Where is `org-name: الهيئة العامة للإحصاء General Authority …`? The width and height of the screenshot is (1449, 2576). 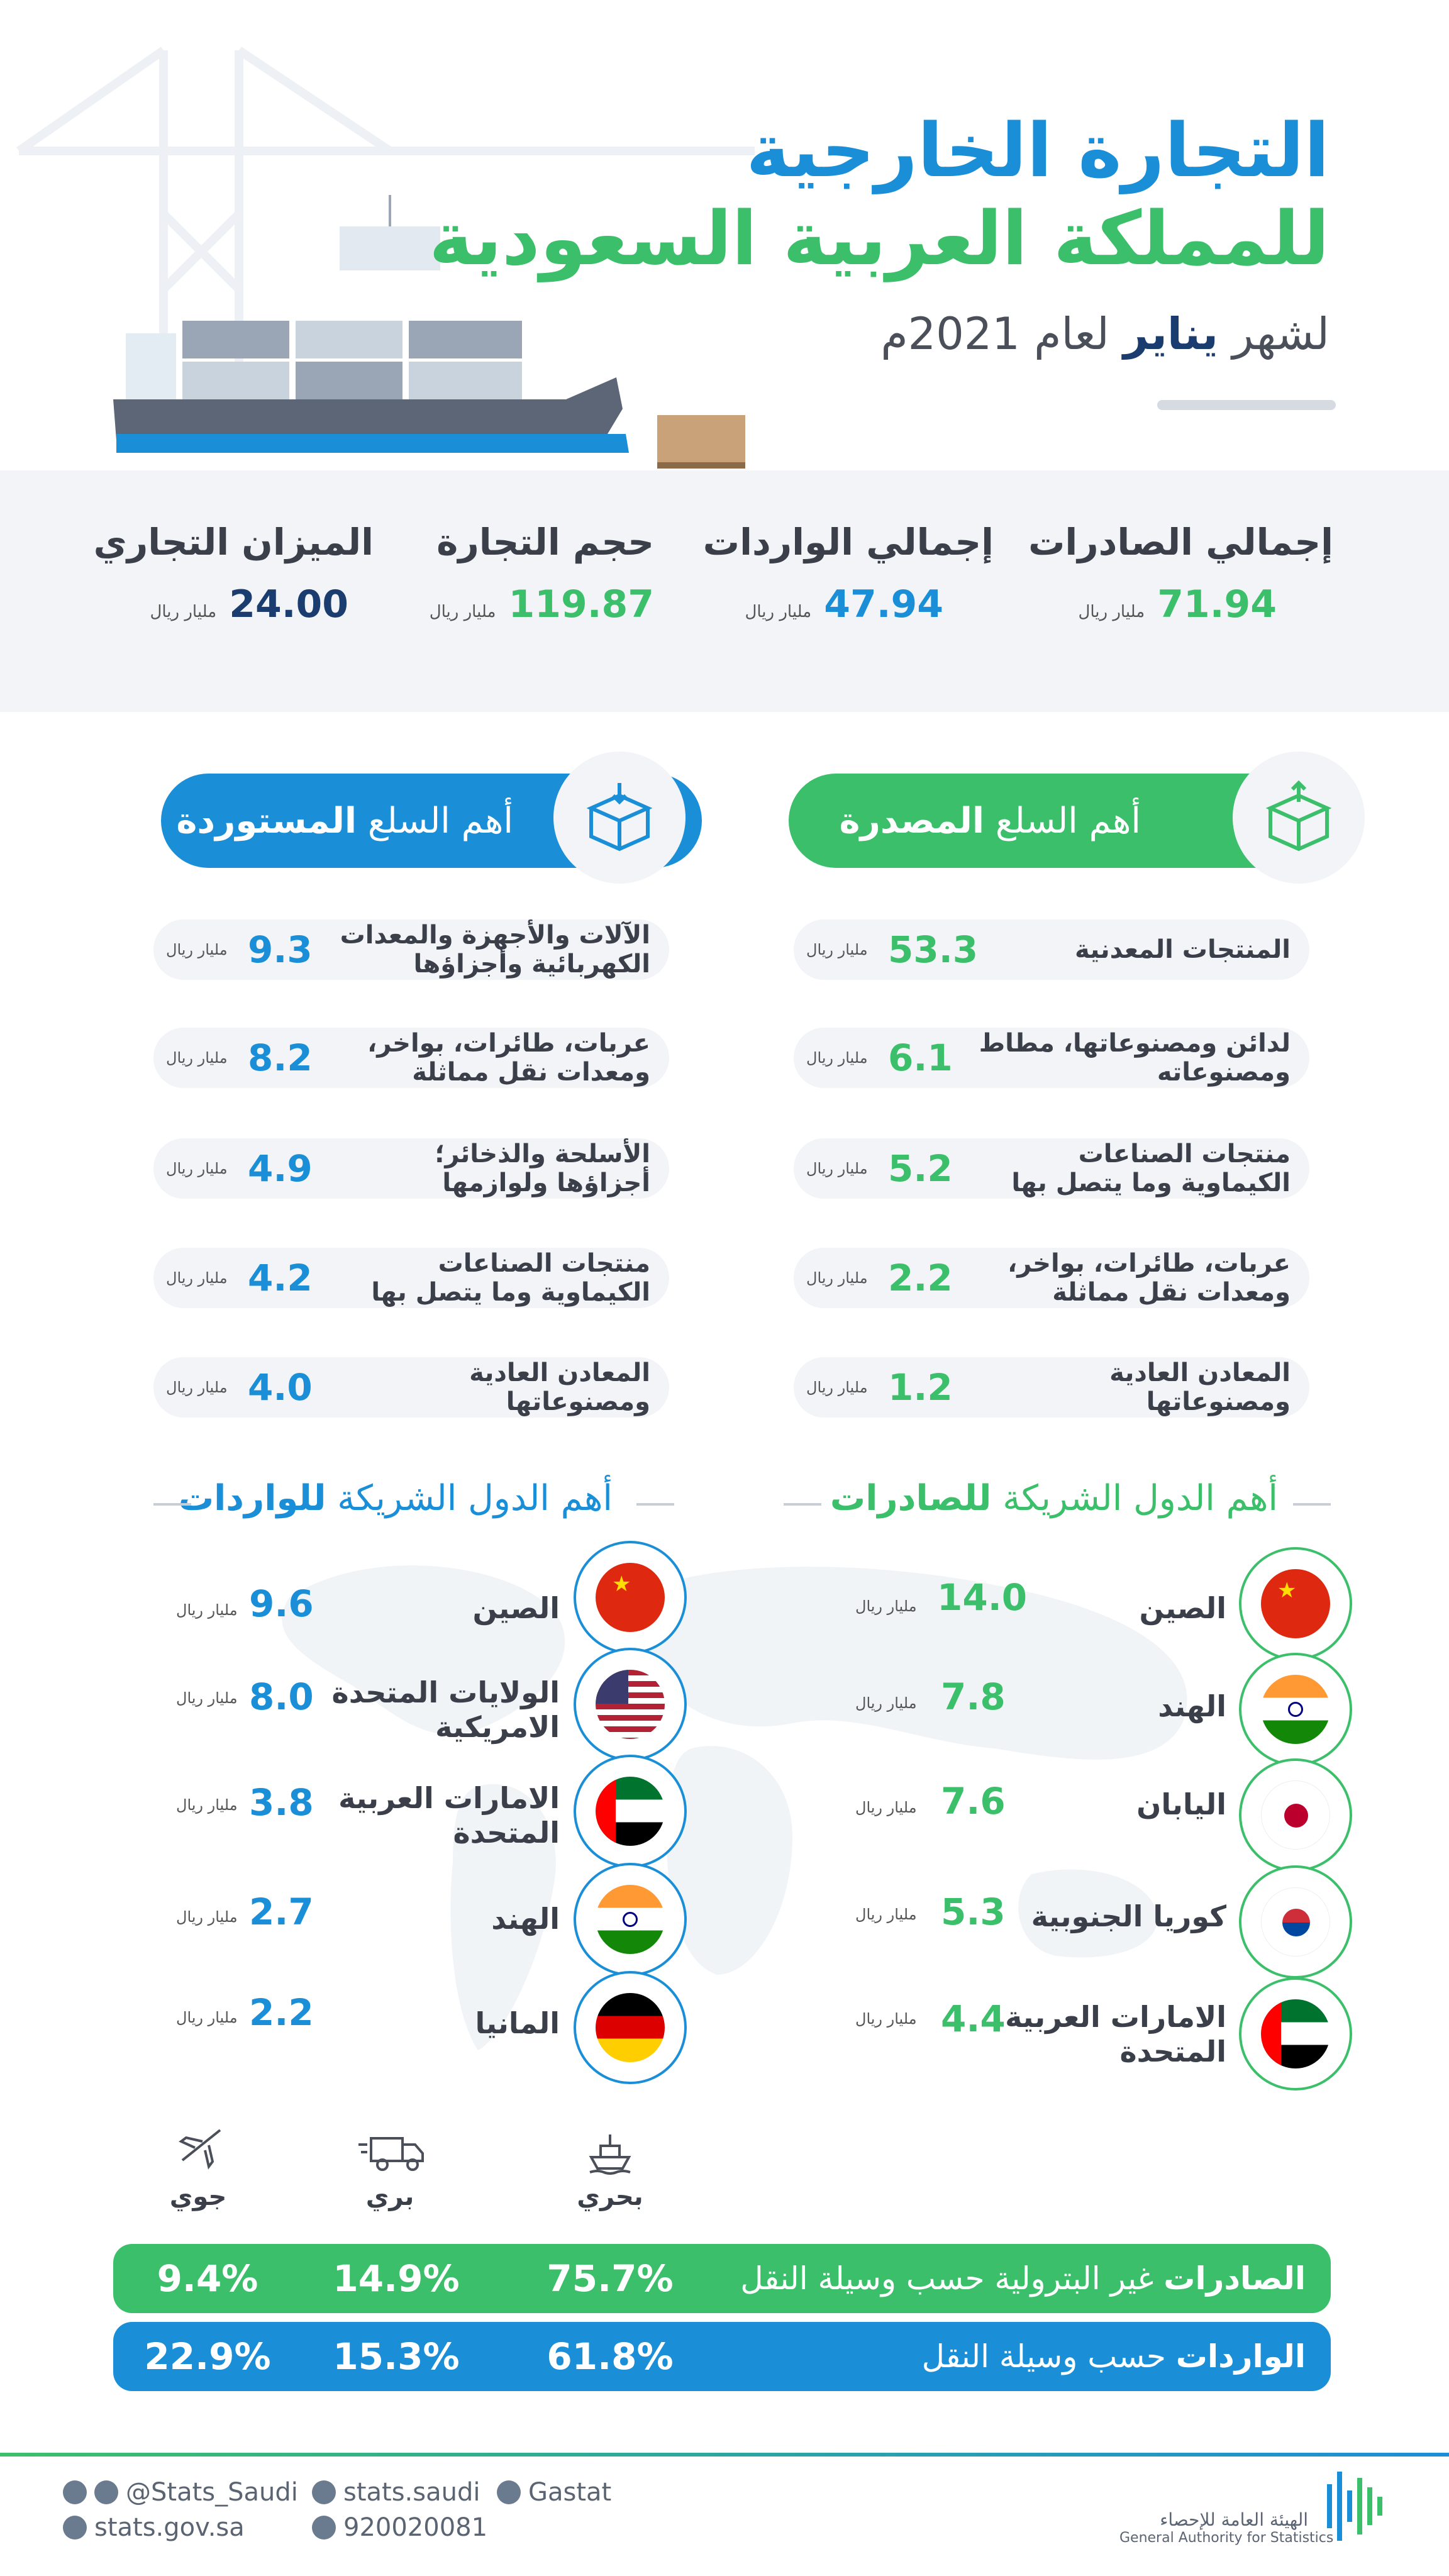 org-name: الهيئة العامة للإحصاء General Authority … is located at coordinates (1226, 2527).